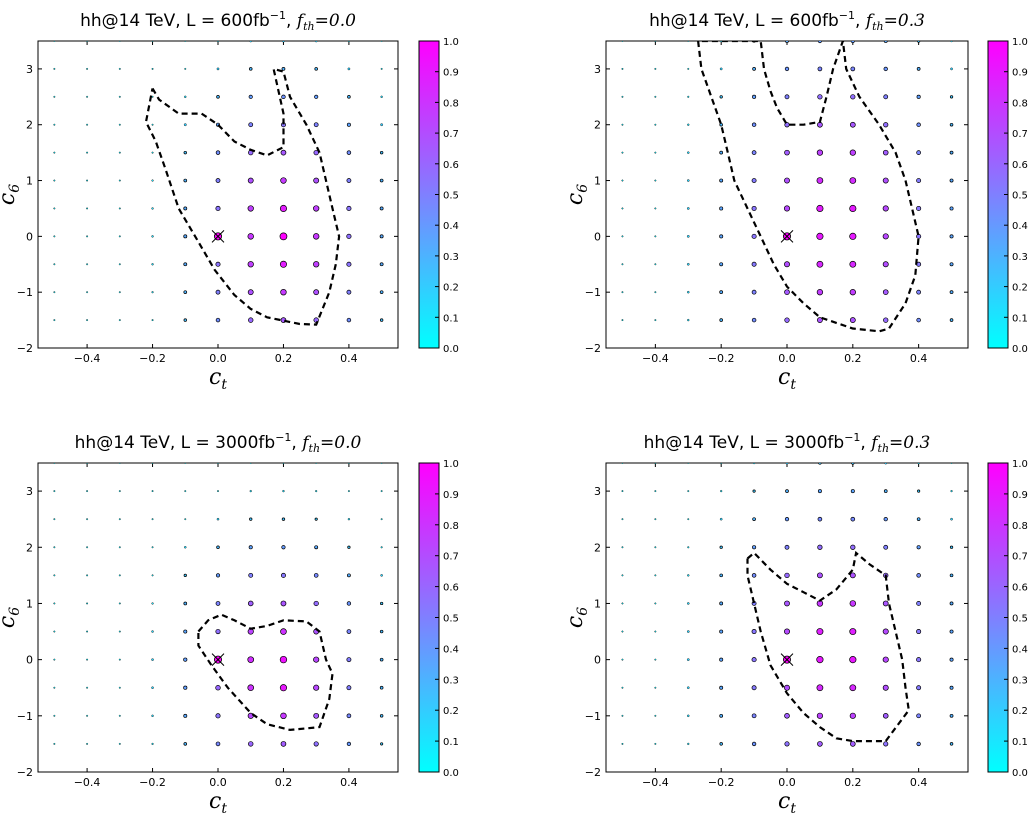 This screenshot has height=836, width=1029. What do you see at coordinates (597, 181) in the screenshot?
I see `y-tick-label: 1` at bounding box center [597, 181].